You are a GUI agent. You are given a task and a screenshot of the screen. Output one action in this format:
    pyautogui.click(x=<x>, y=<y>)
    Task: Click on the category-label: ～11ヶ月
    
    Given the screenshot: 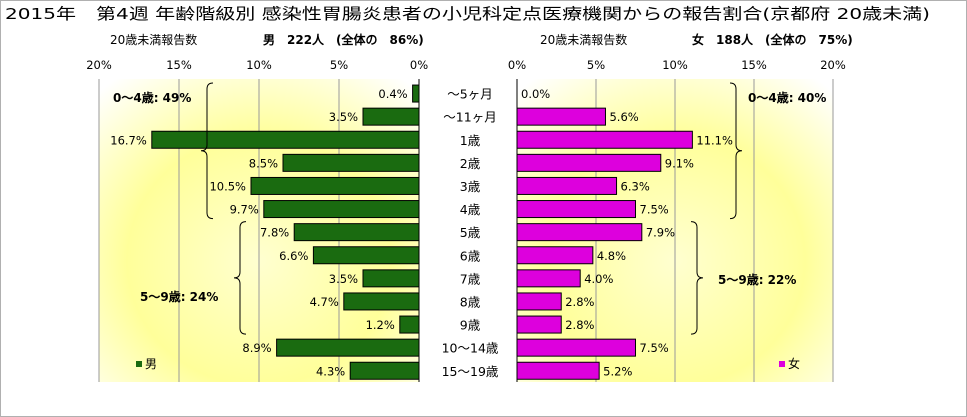 What is the action you would take?
    pyautogui.click(x=469, y=117)
    